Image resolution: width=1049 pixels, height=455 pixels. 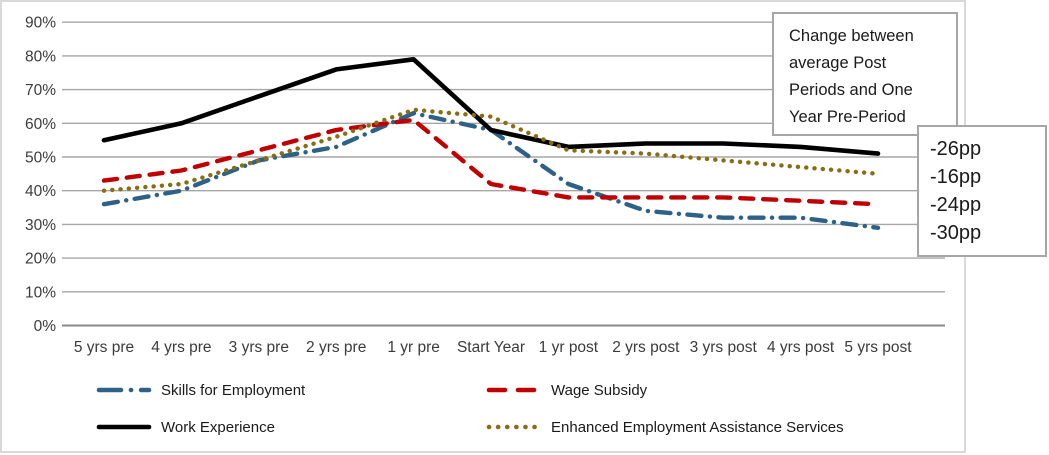 I want to click on x-tick-label: Start Year, so click(x=491, y=347).